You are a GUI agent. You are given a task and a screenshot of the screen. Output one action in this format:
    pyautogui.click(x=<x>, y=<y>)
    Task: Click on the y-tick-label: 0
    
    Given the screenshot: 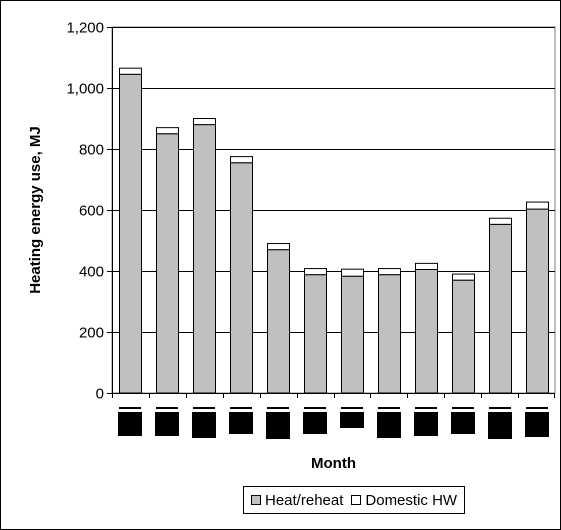 What is the action you would take?
    pyautogui.click(x=100, y=394)
    